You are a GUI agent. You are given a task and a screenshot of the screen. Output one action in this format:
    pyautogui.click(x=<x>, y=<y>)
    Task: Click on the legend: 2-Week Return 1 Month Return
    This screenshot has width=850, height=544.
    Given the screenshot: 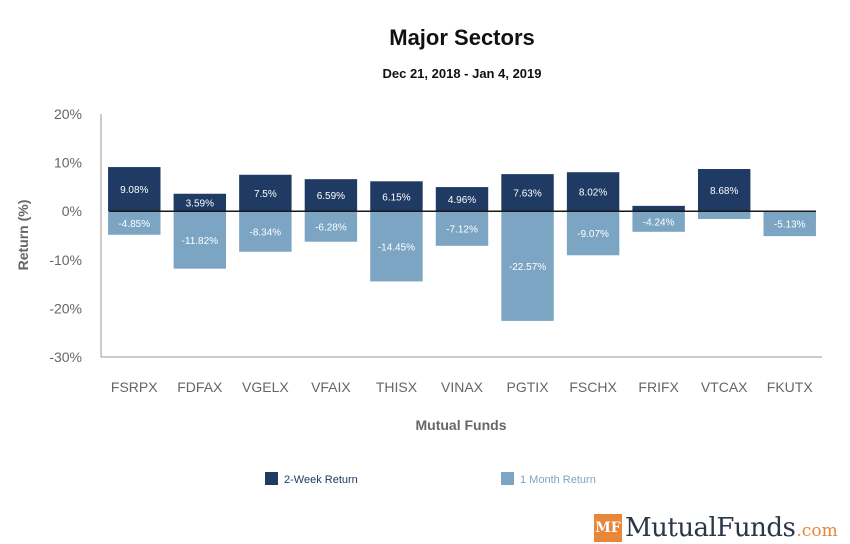 What is the action you would take?
    pyautogui.click(x=430, y=479)
    